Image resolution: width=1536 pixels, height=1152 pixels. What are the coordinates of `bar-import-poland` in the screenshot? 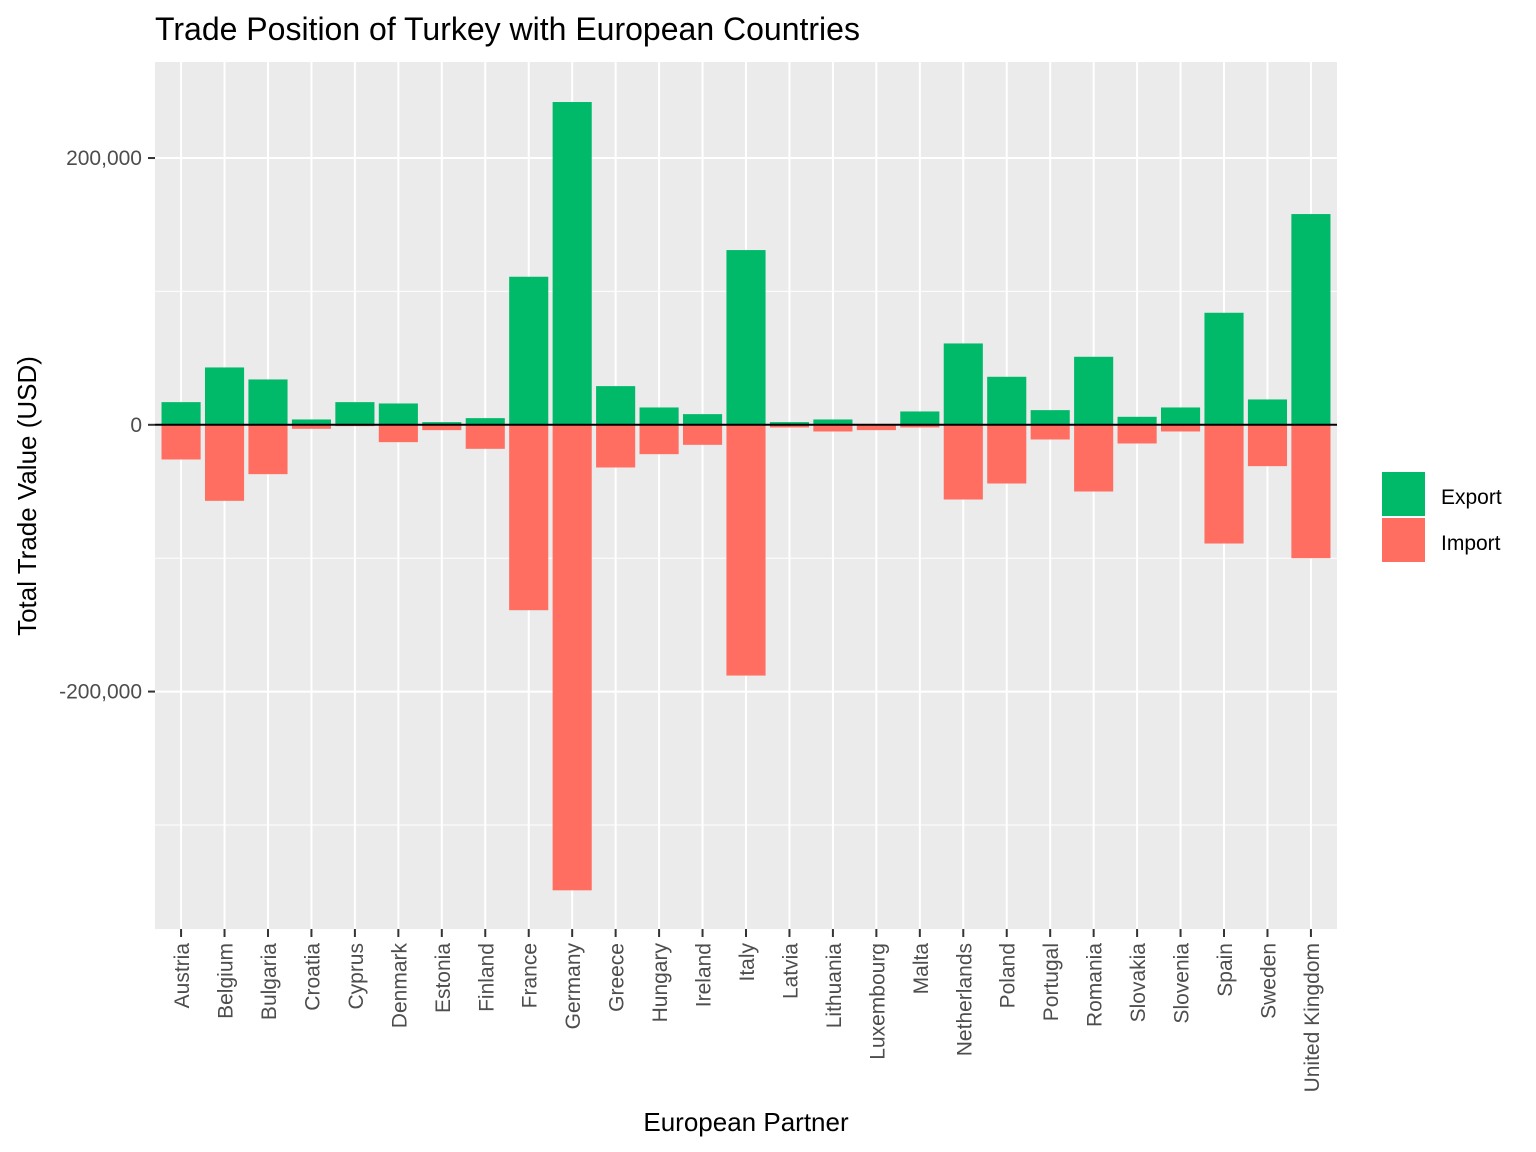 It's located at (1007, 454).